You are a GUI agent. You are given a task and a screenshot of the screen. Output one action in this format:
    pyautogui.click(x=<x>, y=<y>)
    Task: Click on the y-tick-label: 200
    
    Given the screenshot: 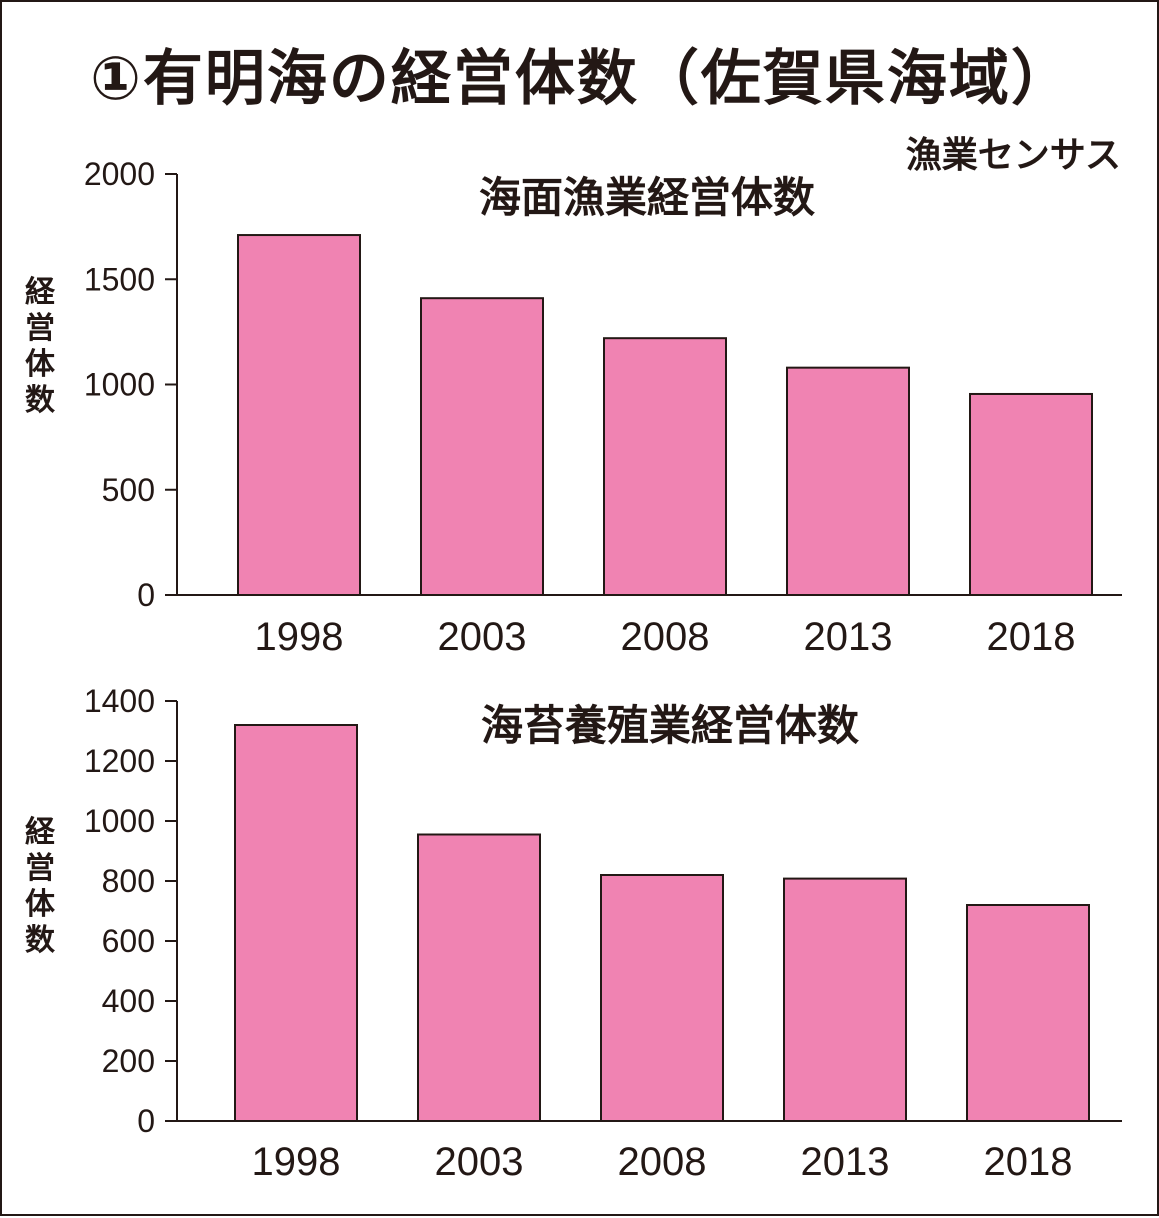 What is the action you would take?
    pyautogui.click(x=128, y=1061)
    